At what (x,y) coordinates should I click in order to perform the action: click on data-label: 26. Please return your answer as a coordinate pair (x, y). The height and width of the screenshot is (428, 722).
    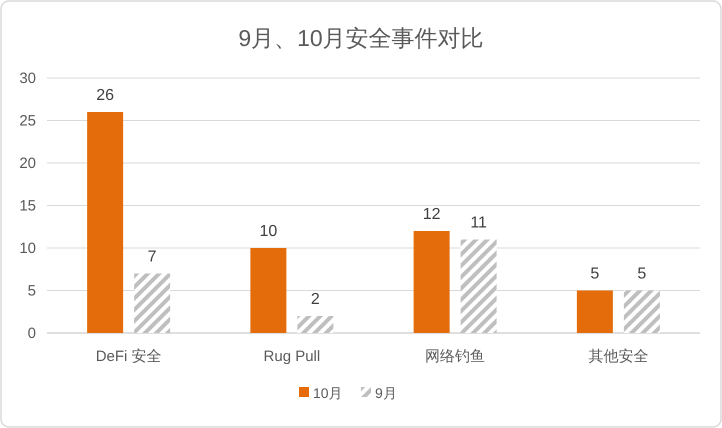
    Looking at the image, I should click on (105, 95).